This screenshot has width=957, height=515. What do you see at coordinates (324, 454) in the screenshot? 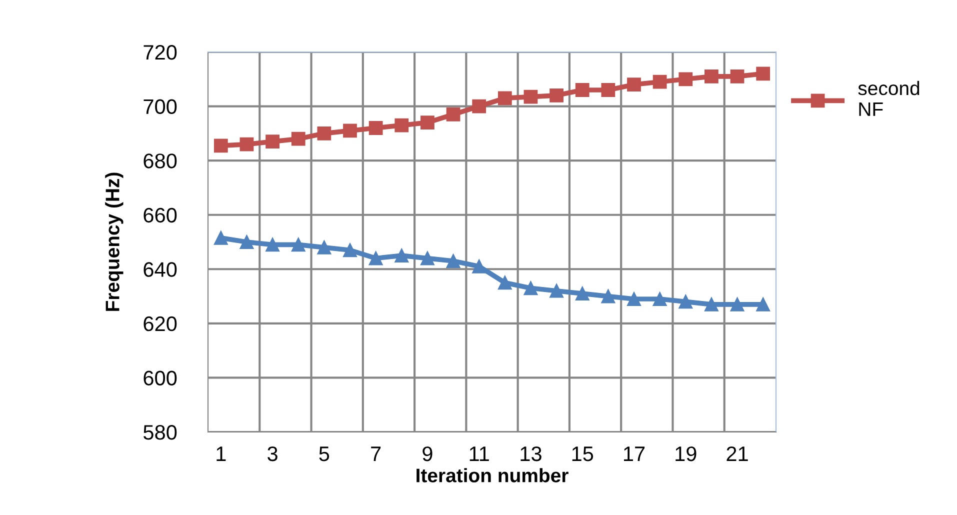
I see `x-tick-label: 5` at bounding box center [324, 454].